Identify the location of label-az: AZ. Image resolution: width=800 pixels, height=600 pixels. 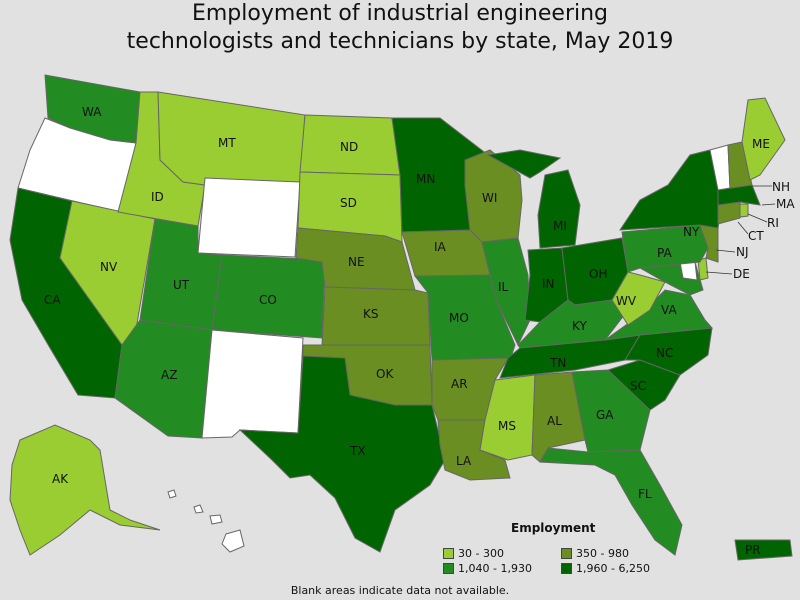
(169, 375).